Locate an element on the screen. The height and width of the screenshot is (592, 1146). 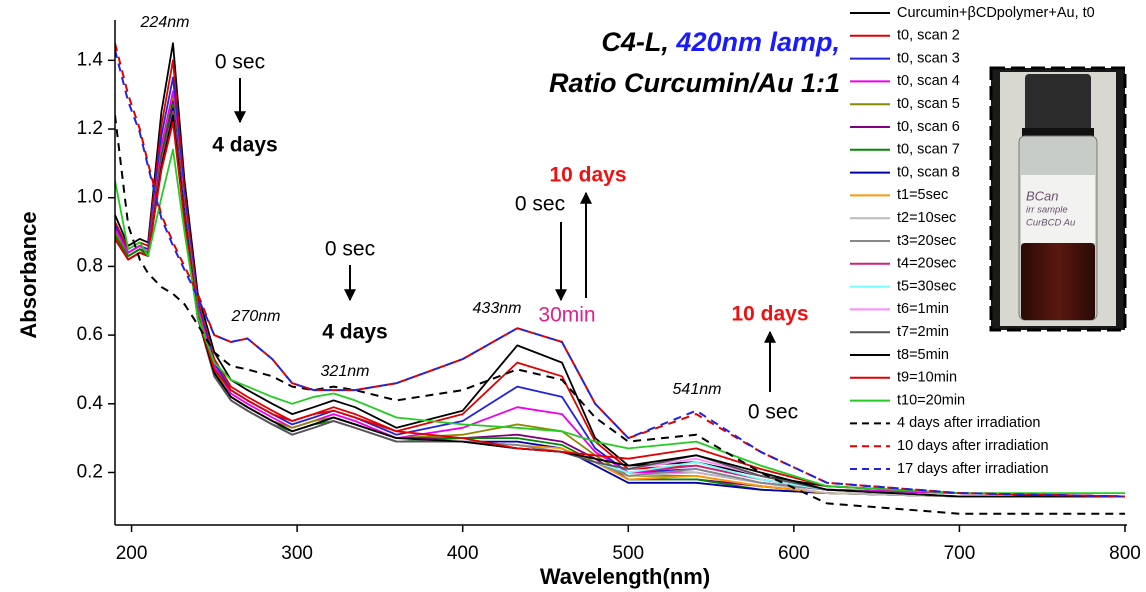
x-tick-label: 800 is located at coordinates (1125, 553).